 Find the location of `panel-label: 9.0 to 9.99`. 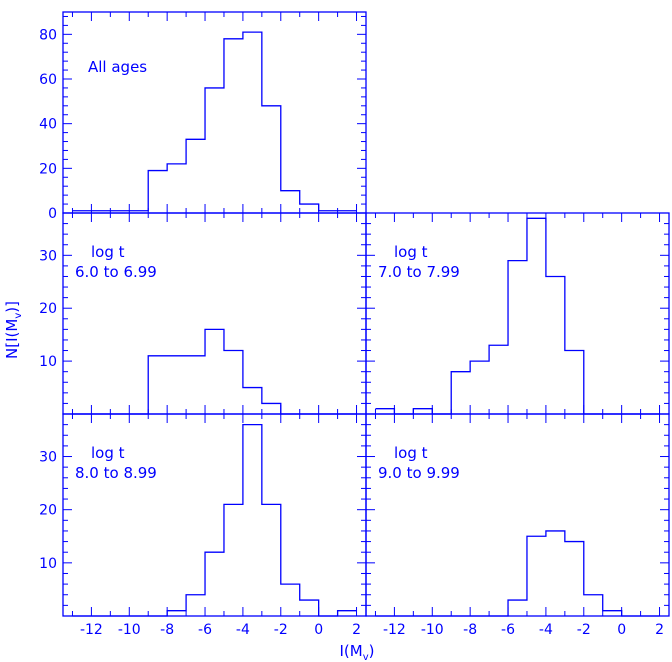

panel-label: 9.0 to 9.99 is located at coordinates (419, 473).